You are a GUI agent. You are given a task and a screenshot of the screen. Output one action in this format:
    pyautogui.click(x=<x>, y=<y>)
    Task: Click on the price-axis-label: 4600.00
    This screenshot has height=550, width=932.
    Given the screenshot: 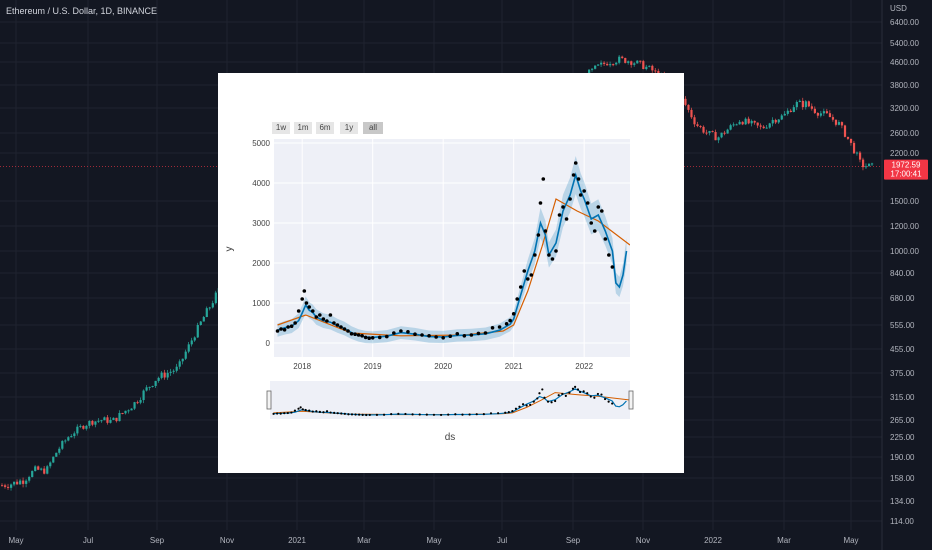 What is the action you would take?
    pyautogui.click(x=904, y=62)
    